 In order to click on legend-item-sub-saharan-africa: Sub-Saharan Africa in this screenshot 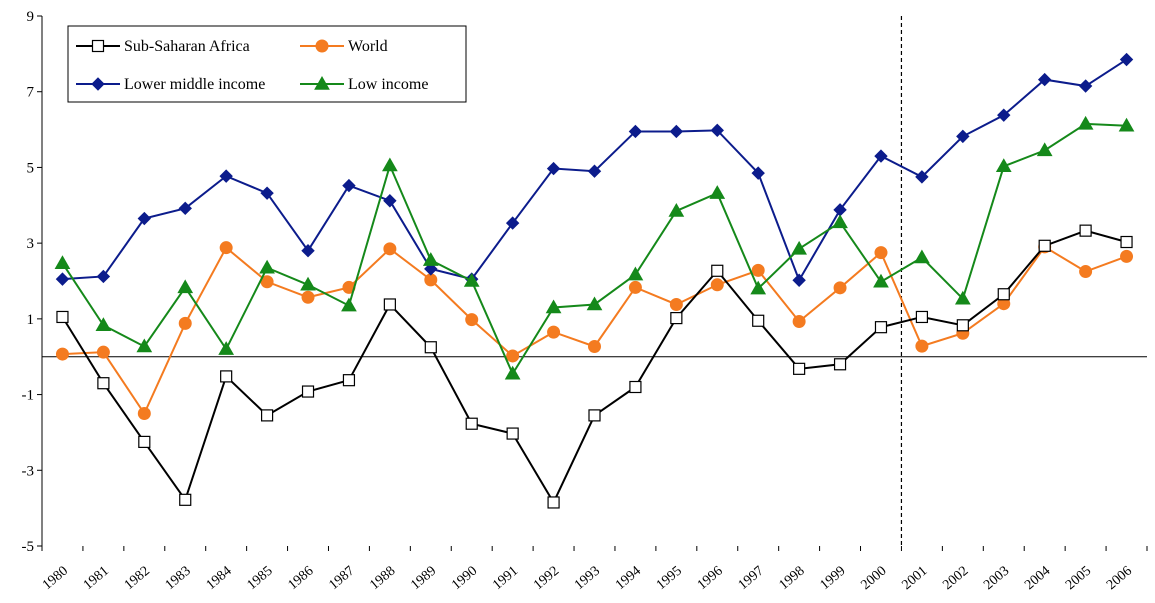, I will do `click(163, 46)`.